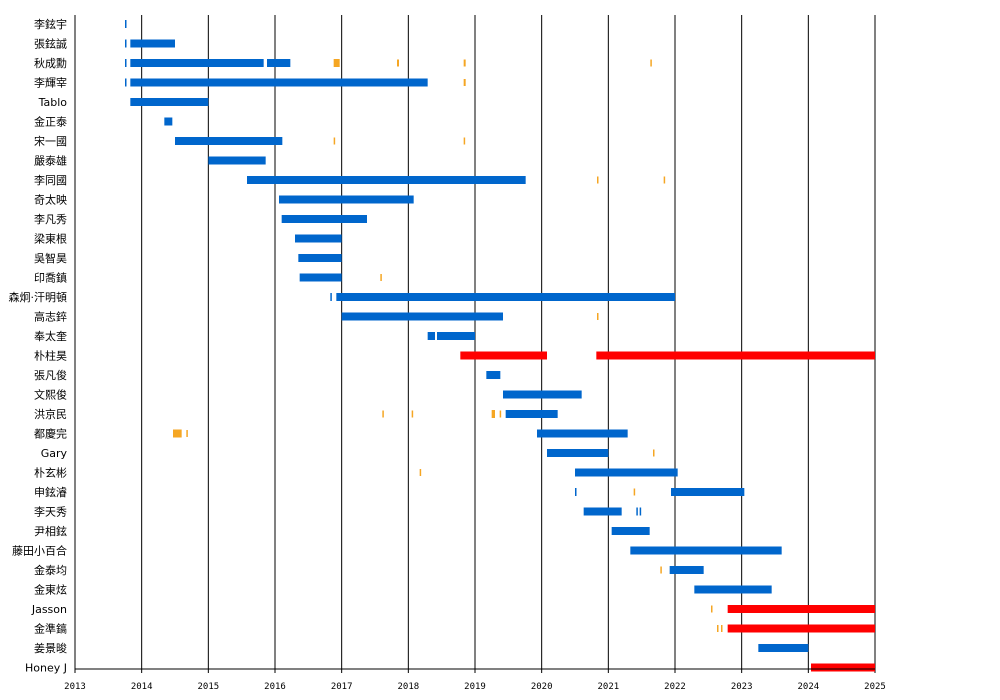 This screenshot has width=1000, height=700. Describe the element at coordinates (50, 395) in the screenshot. I see `row-label: 文熙俊` at that location.